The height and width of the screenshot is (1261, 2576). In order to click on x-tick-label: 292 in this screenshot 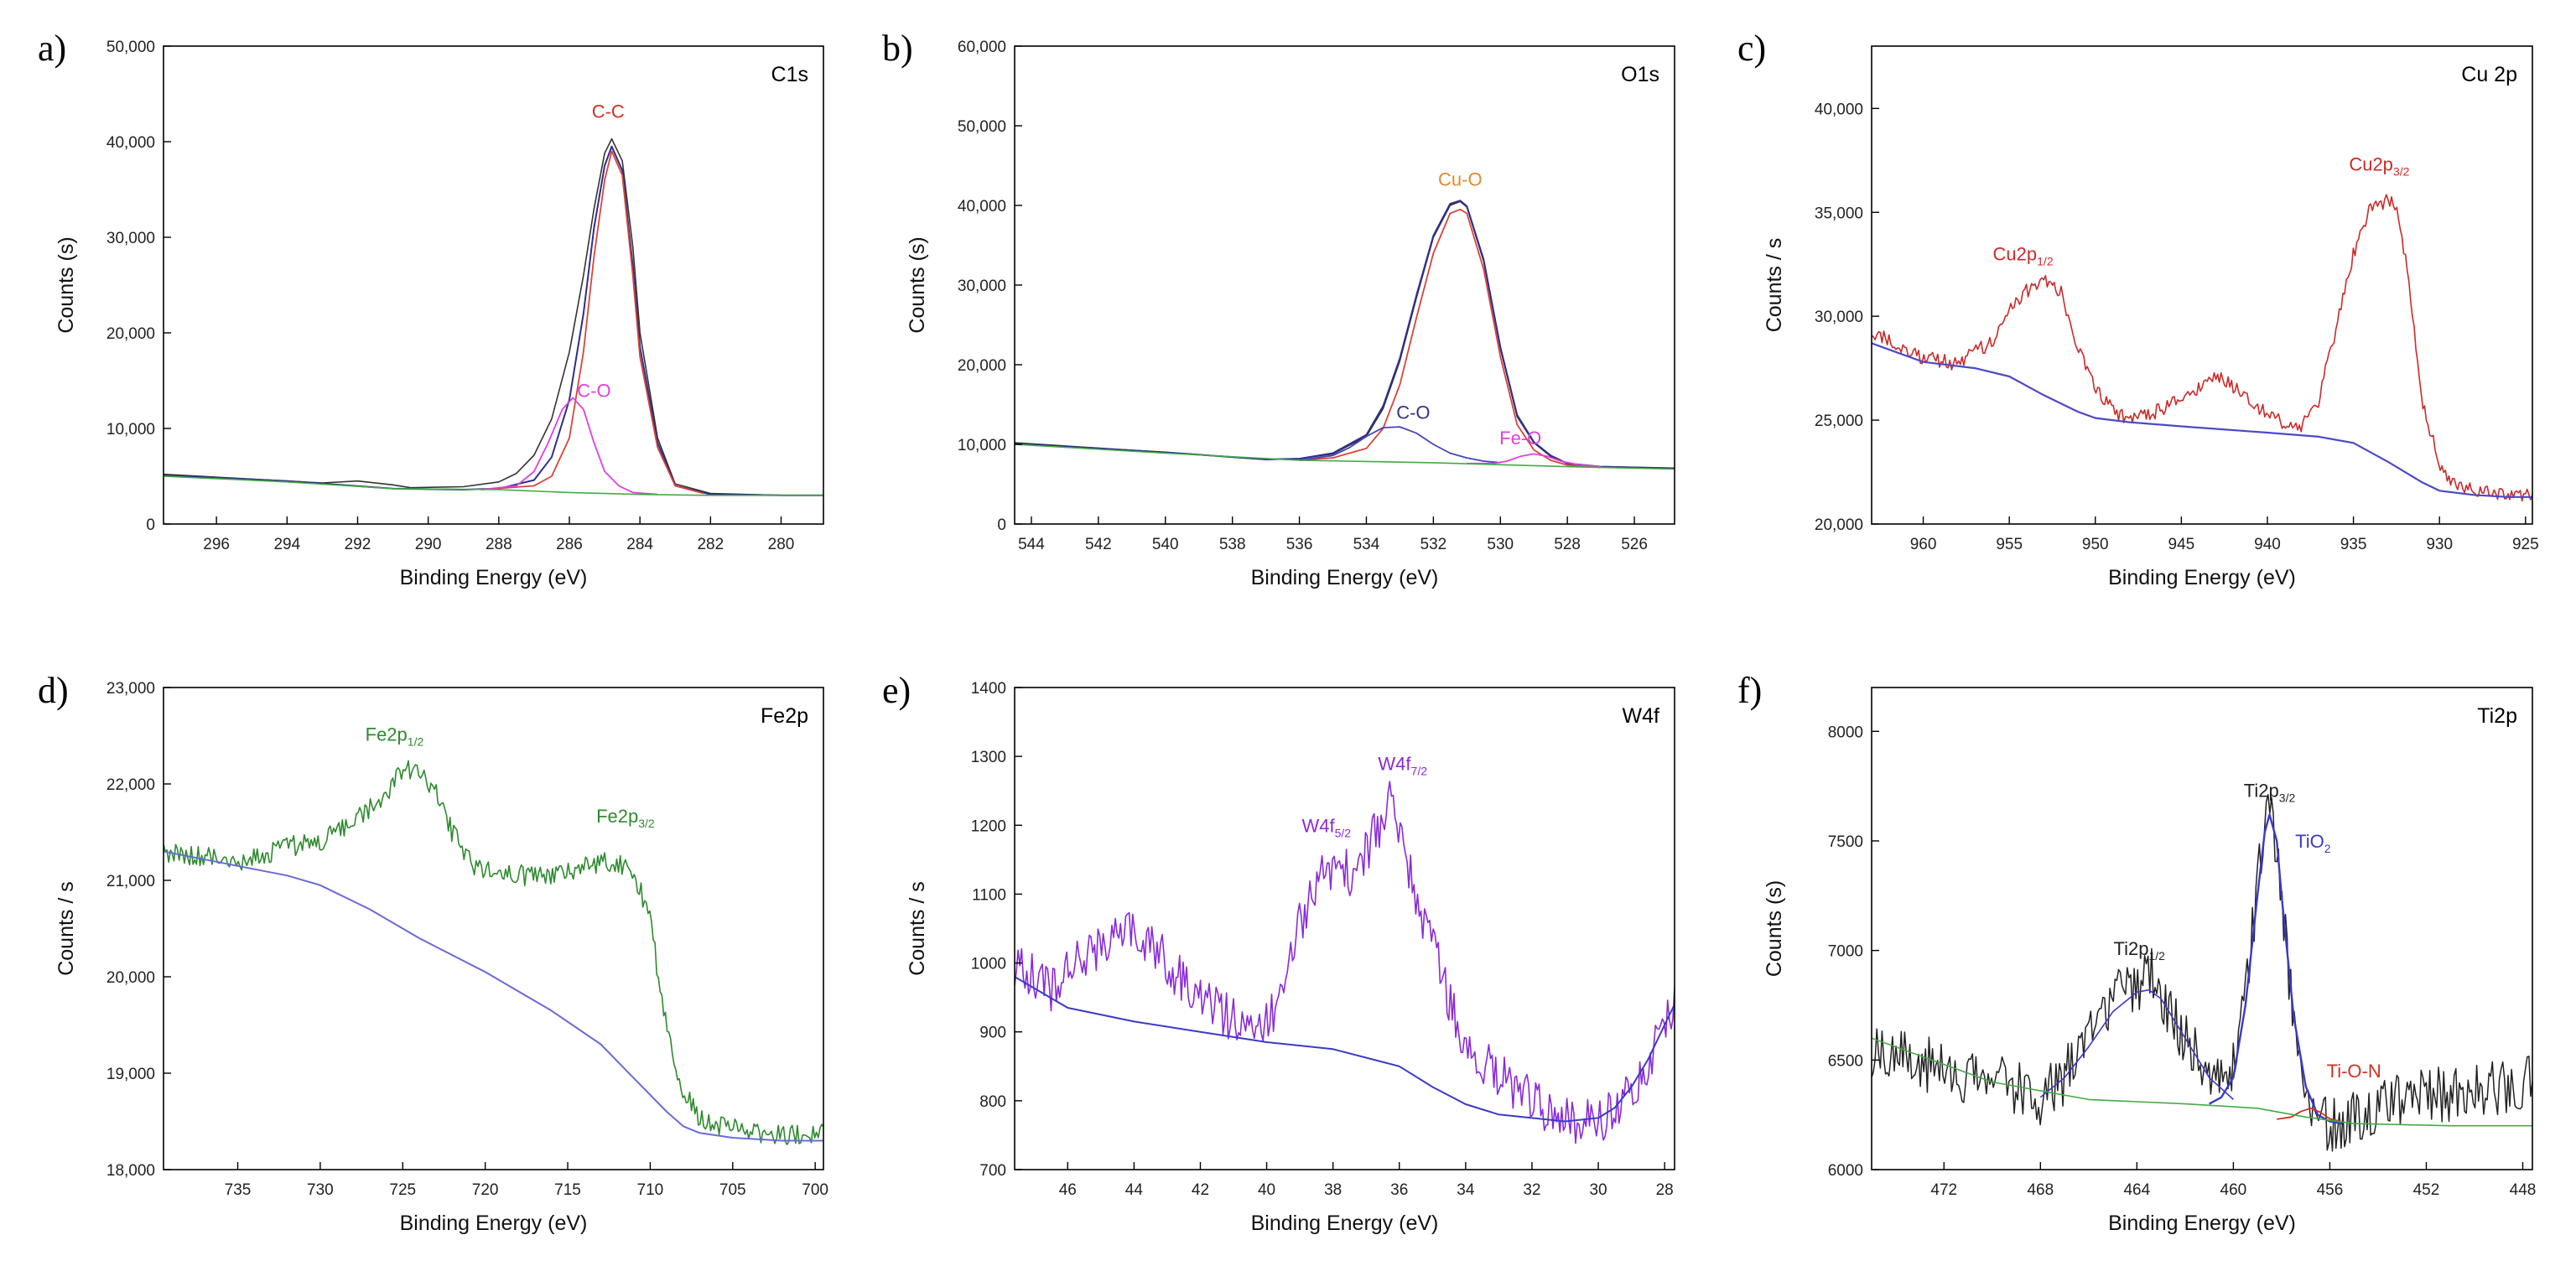, I will do `click(358, 544)`.